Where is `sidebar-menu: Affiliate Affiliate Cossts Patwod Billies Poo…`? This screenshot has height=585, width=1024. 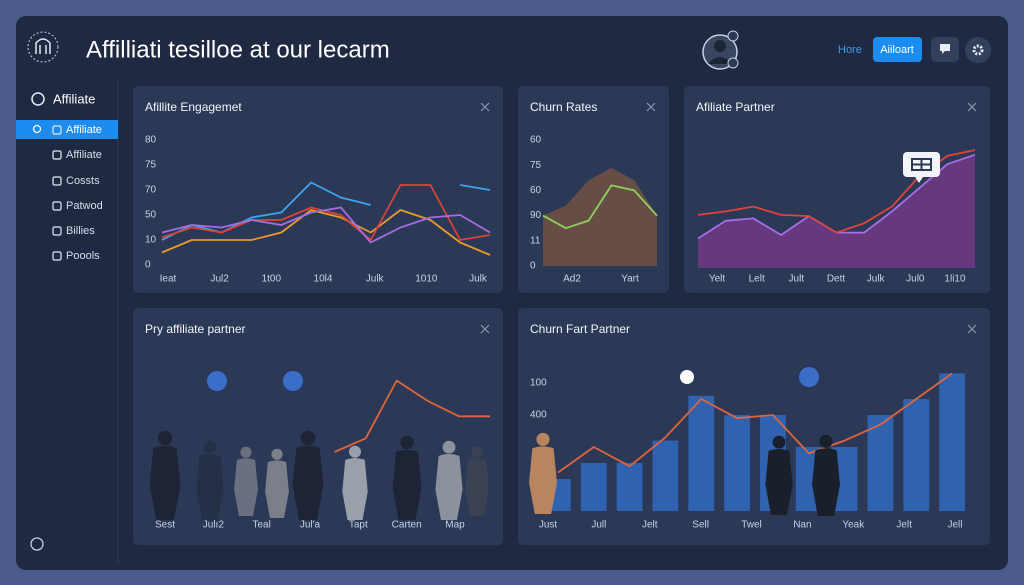 sidebar-menu: Affiliate Affiliate Cossts Patwod Billies Poo… is located at coordinates (77, 193).